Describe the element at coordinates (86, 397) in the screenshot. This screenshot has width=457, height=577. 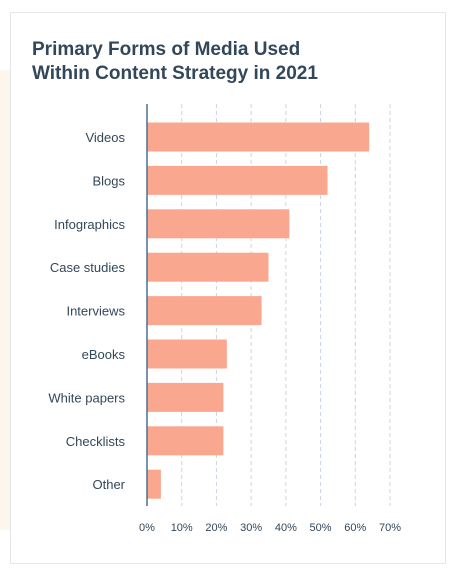
I see `category-label: White papers` at that location.